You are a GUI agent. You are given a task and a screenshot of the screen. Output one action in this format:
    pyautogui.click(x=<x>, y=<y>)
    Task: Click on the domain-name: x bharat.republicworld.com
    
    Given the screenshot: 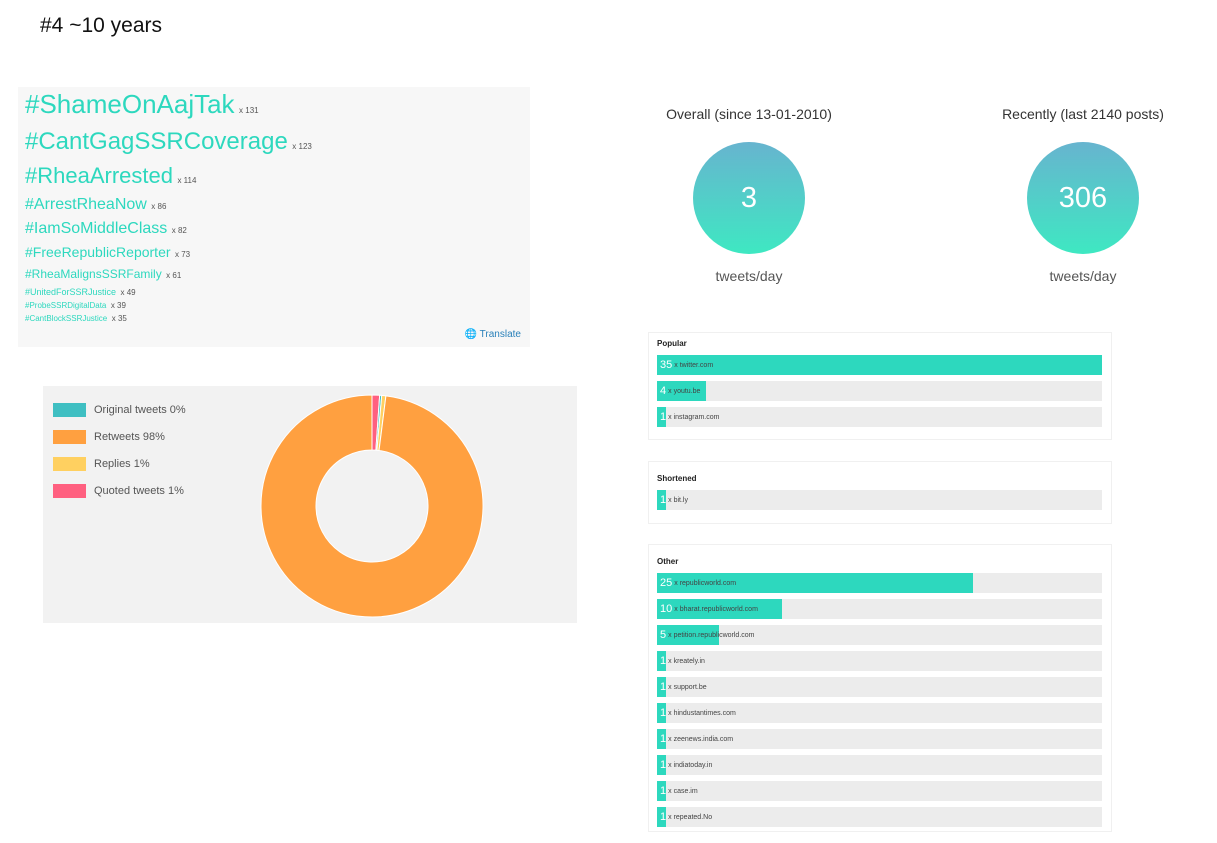 What is the action you would take?
    pyautogui.click(x=716, y=609)
    